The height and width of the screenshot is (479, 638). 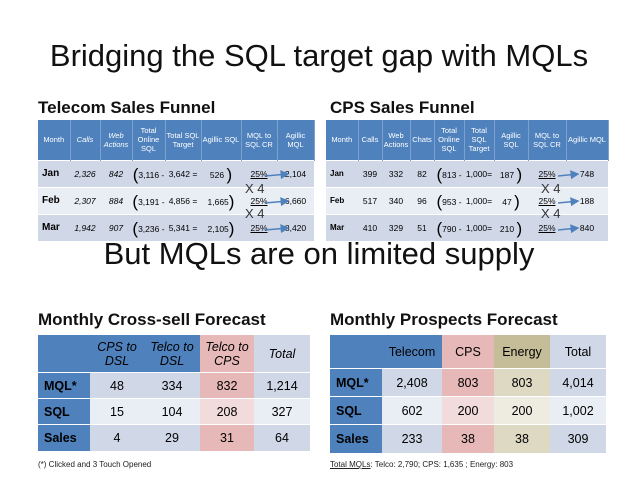 I want to click on target-cell: 5,341 =, so click(x=183, y=227).